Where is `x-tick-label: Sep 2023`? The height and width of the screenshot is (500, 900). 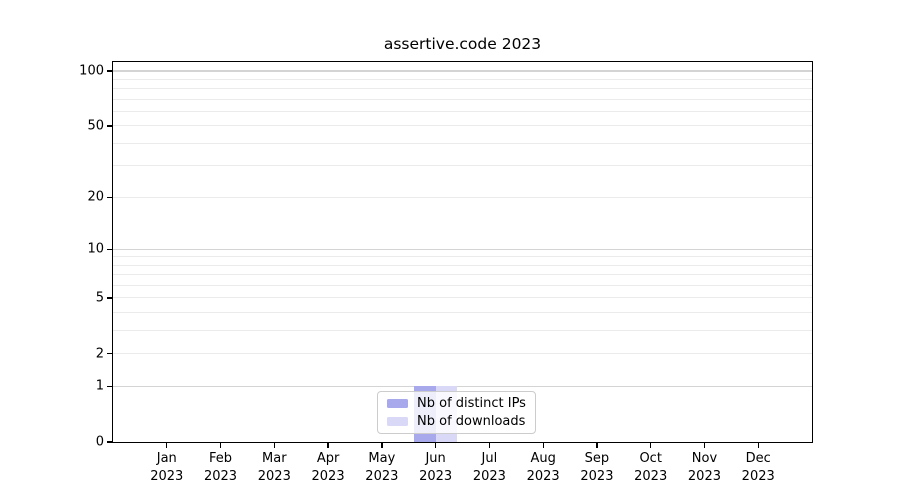
x-tick-label: Sep 2023 is located at coordinates (597, 467).